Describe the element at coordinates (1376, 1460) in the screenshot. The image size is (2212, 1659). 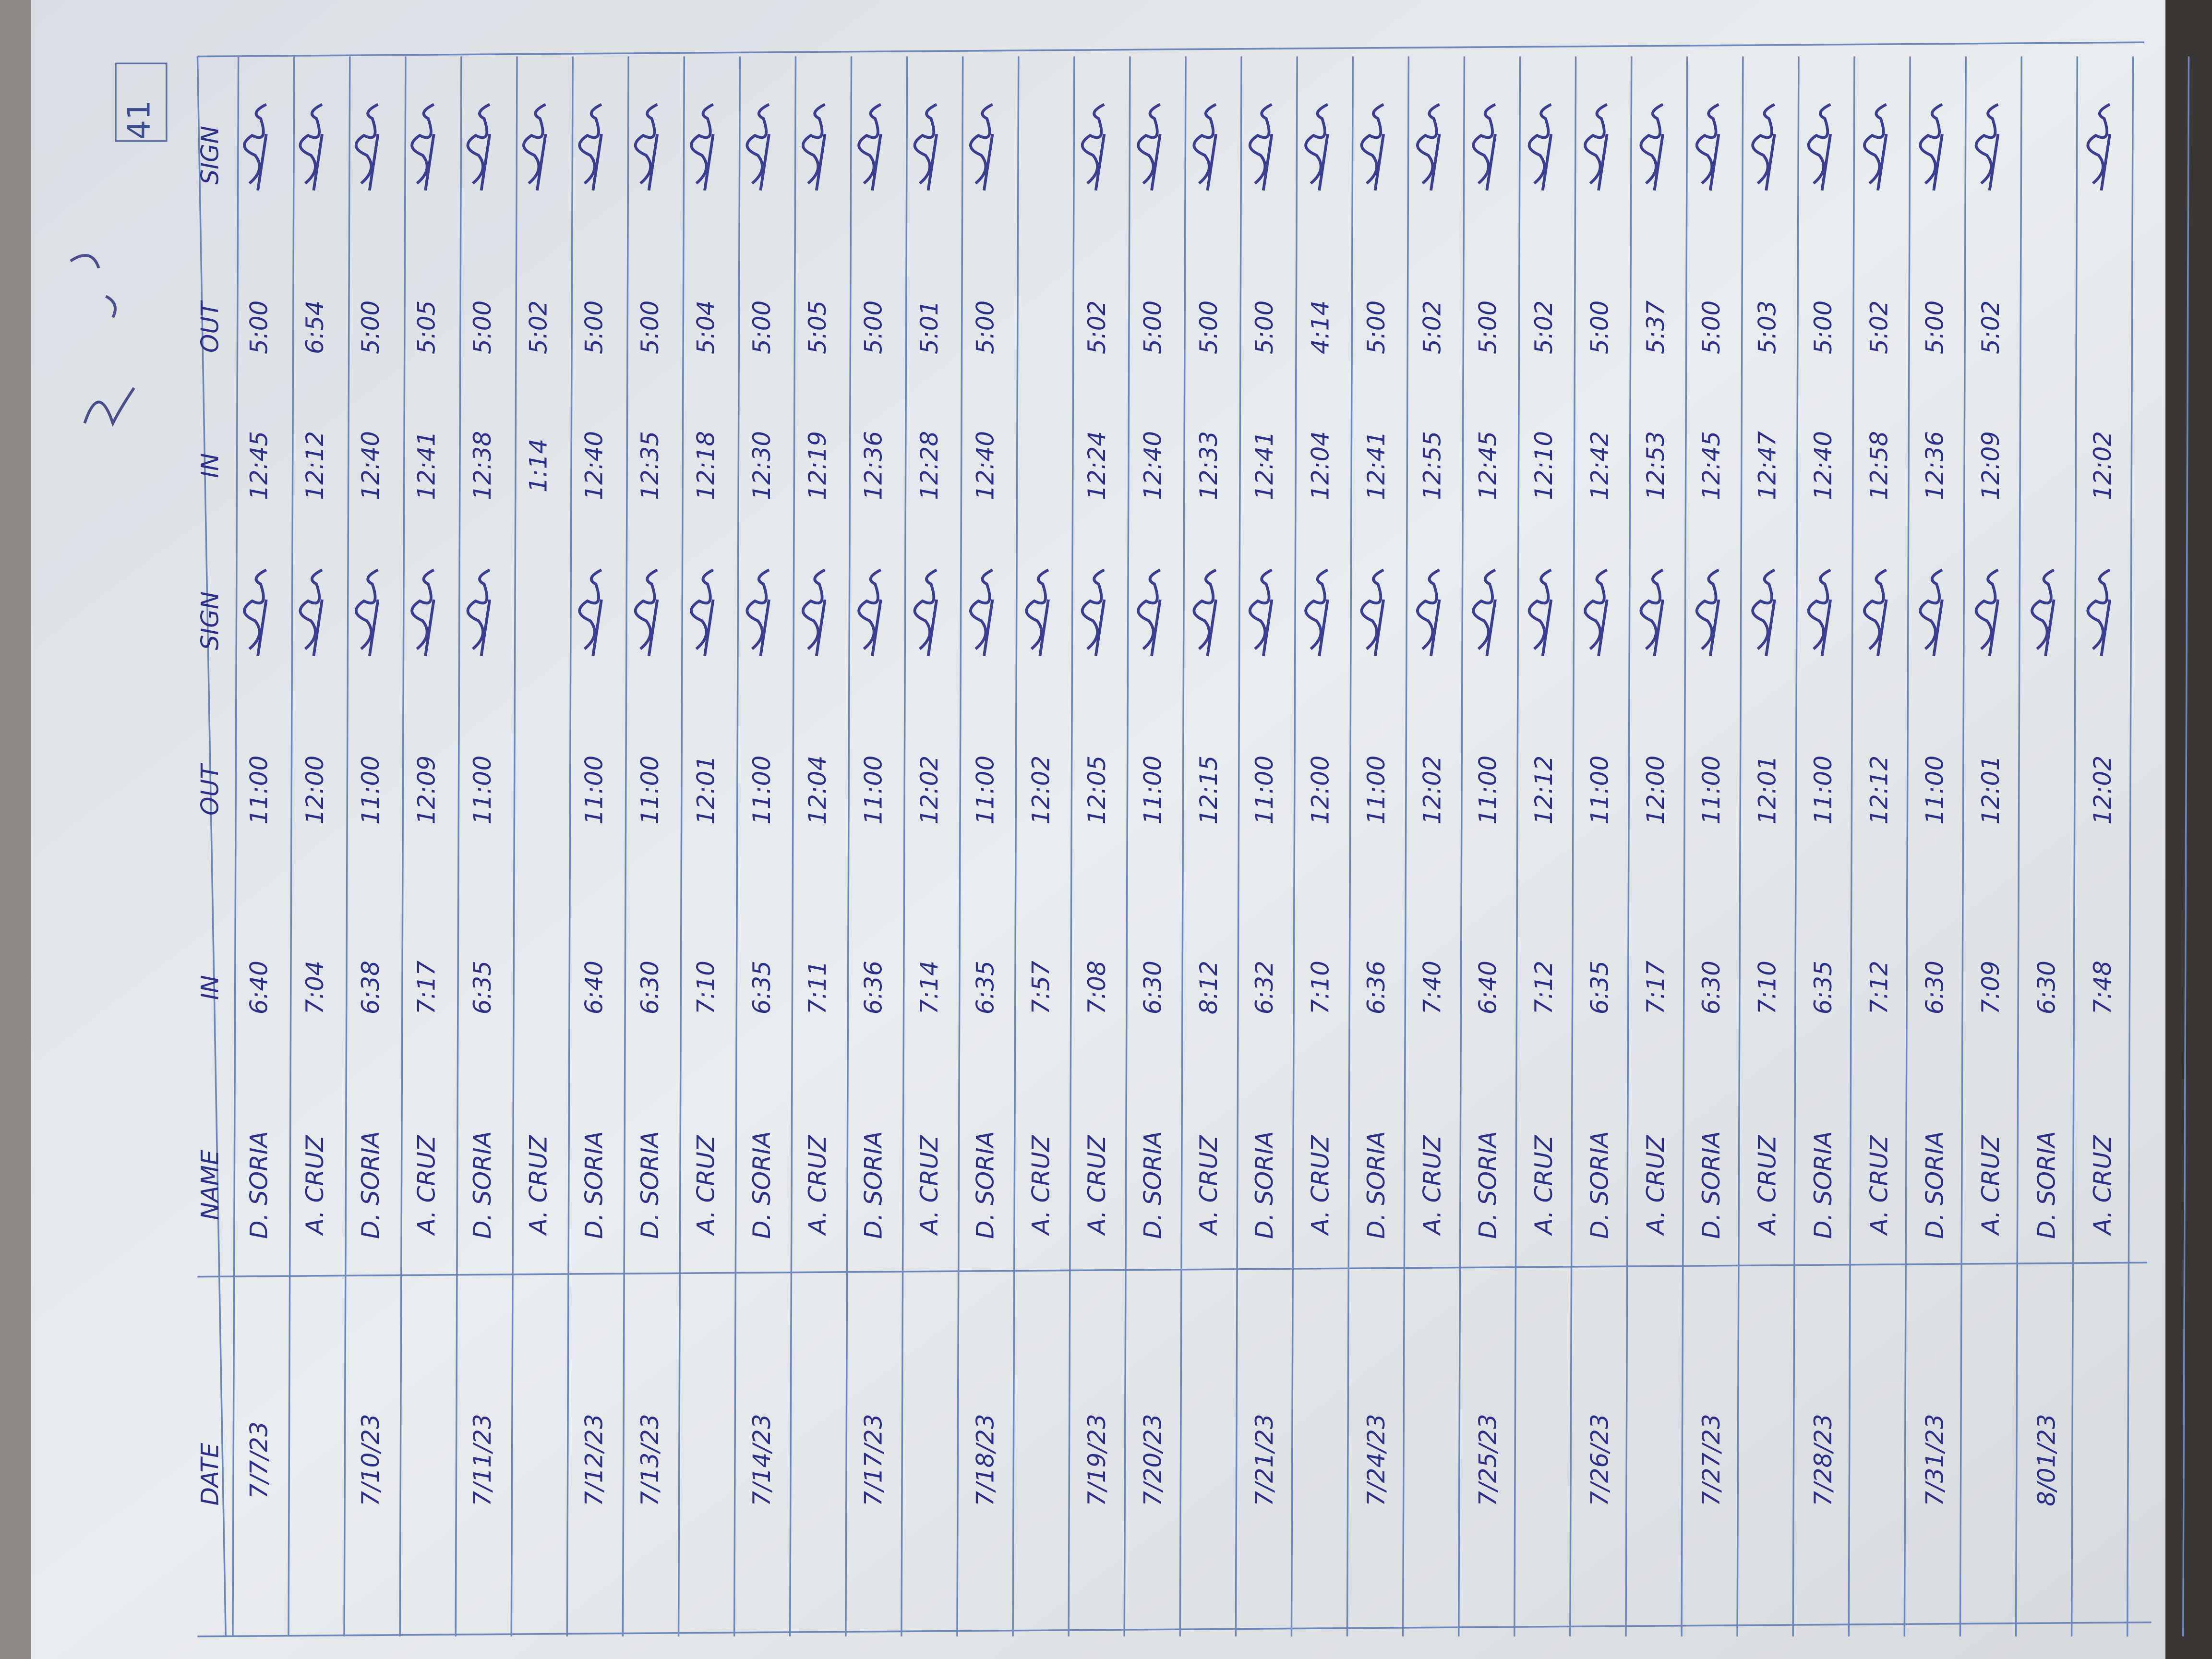
I see `date: 7/24/23` at that location.